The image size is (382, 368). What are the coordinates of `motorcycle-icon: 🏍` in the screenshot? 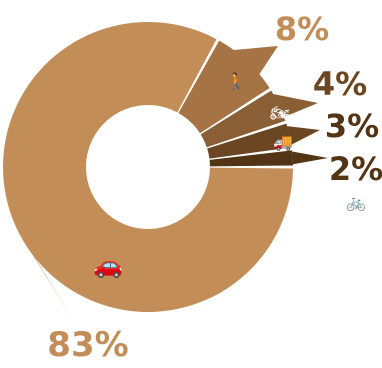 It's located at (280, 113).